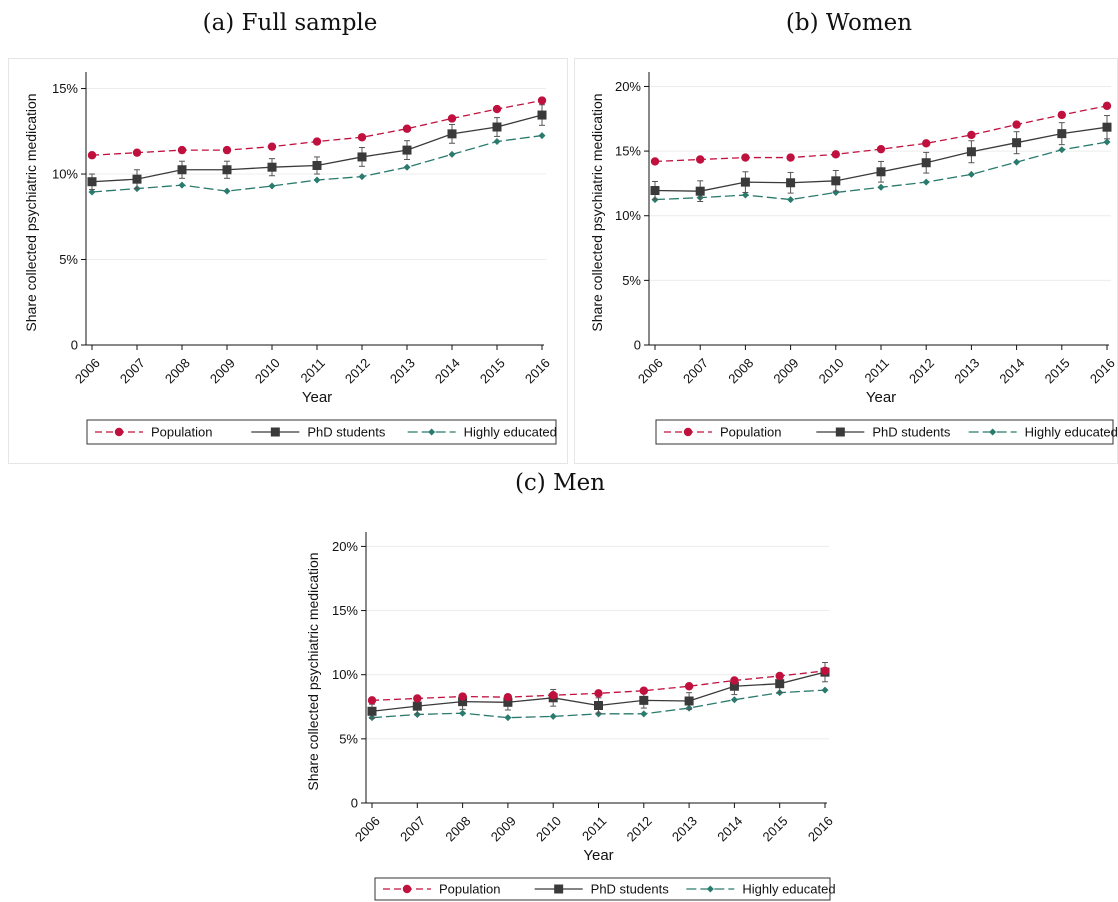 This screenshot has height=902, width=1118. What do you see at coordinates (820, 828) in the screenshot?
I see `x-tick-label-men-2016: 2016` at bounding box center [820, 828].